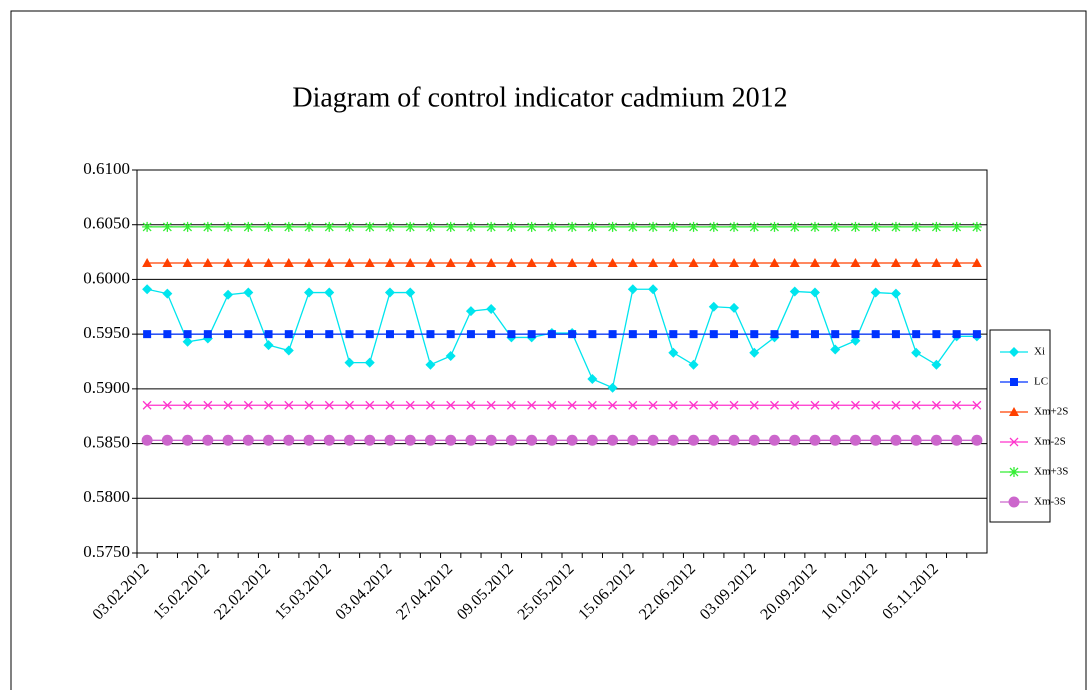  Describe the element at coordinates (1020, 426) in the screenshot. I see `legend` at that location.